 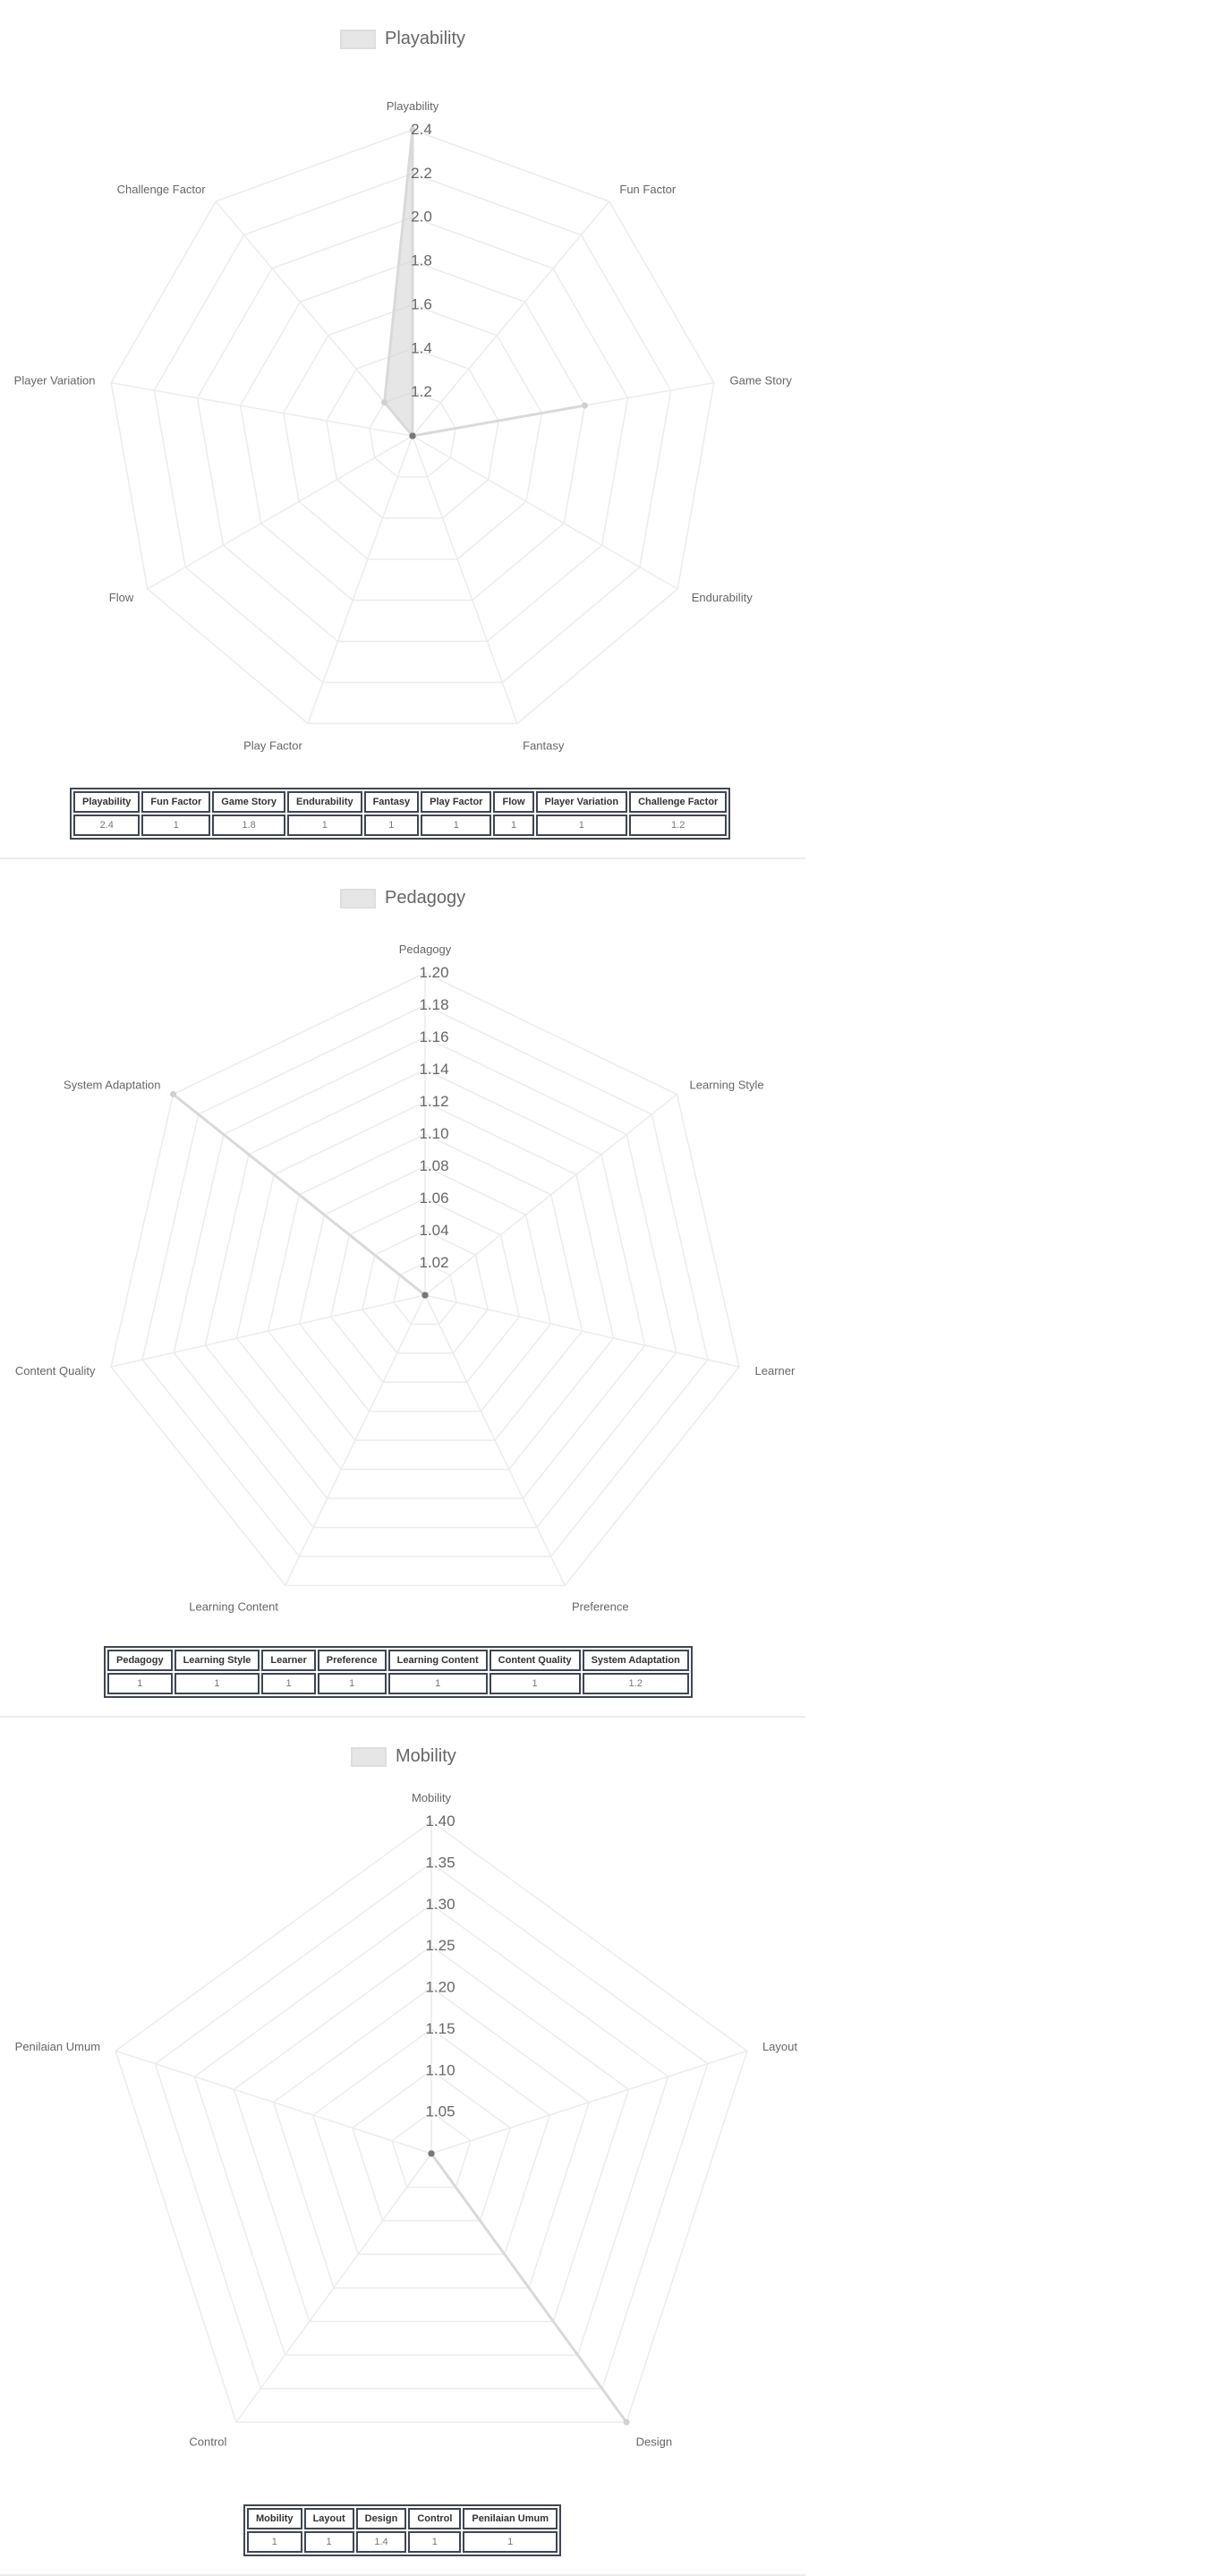 I want to click on category-label: Flow, so click(x=122, y=597).